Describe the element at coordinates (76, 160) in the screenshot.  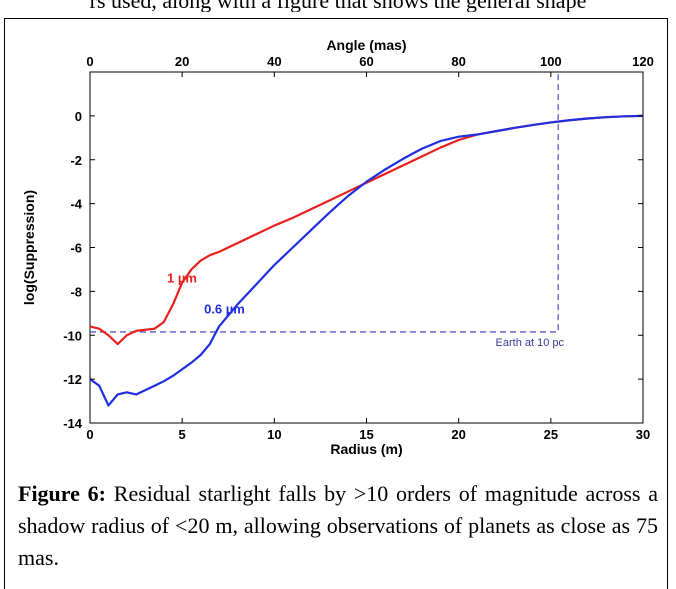
I see `y-tick-label: -2` at that location.